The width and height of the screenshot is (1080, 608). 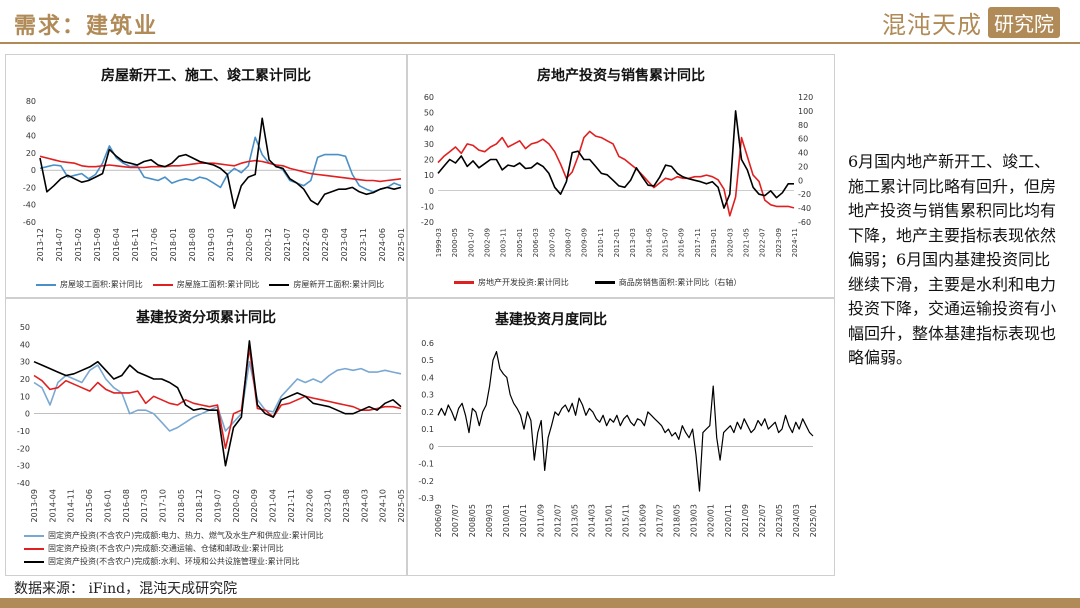 What do you see at coordinates (116, 244) in the screenshot?
I see `x-tick-label: 2016-04` at bounding box center [116, 244].